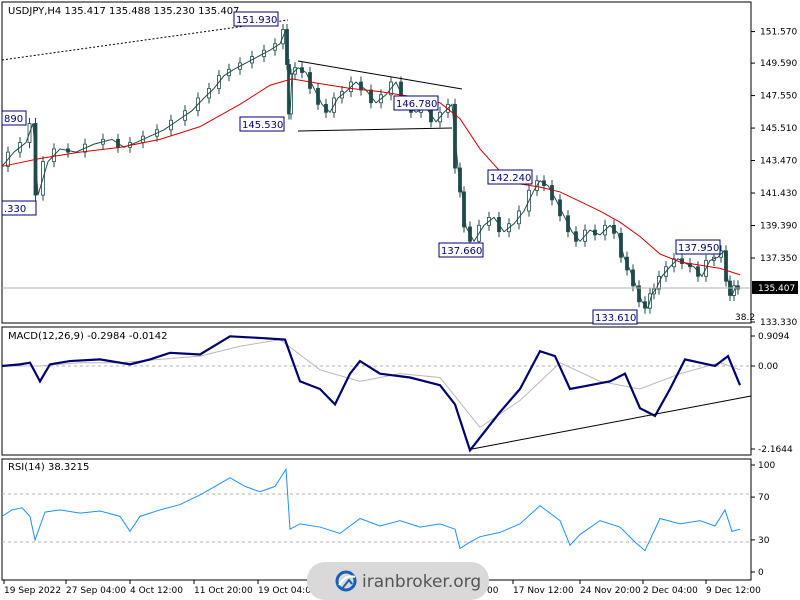 The image size is (800, 600). Describe the element at coordinates (763, 519) in the screenshot. I see `rsi-axis: 100 70 30 0` at that location.